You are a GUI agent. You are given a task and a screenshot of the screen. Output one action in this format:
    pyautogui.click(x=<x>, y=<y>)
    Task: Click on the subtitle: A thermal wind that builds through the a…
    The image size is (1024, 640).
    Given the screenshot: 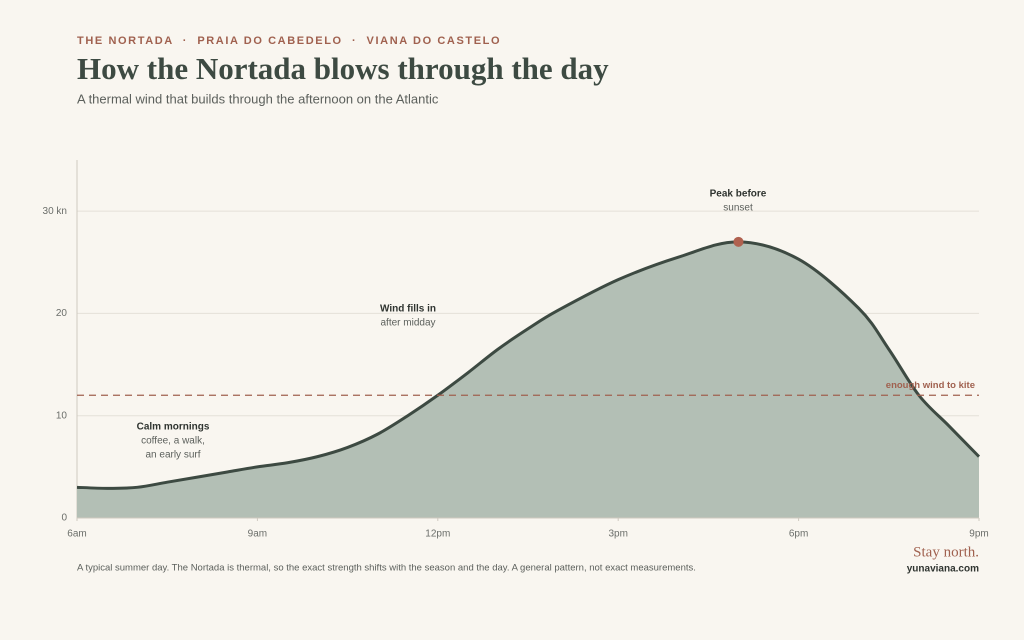 What is the action you would take?
    pyautogui.click(x=258, y=98)
    